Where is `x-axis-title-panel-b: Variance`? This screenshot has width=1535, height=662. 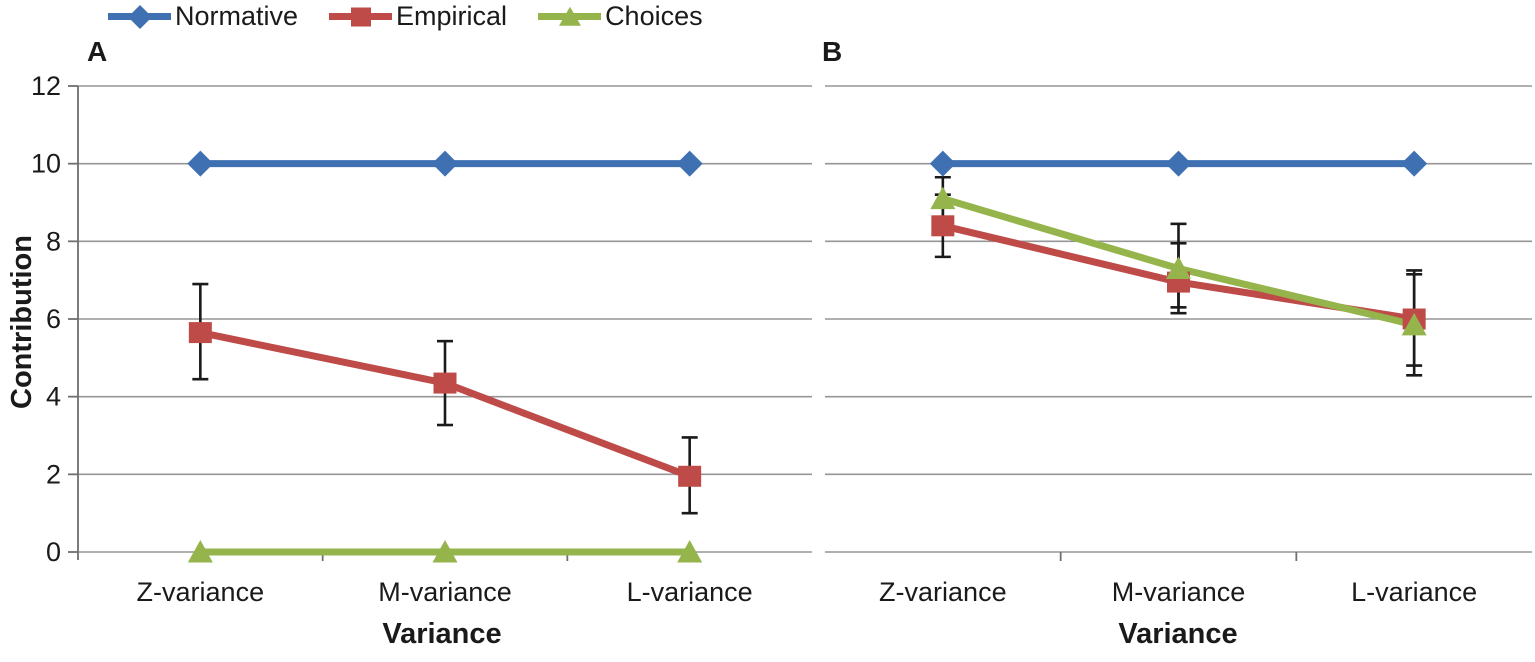 x-axis-title-panel-b: Variance is located at coordinates (1178, 634).